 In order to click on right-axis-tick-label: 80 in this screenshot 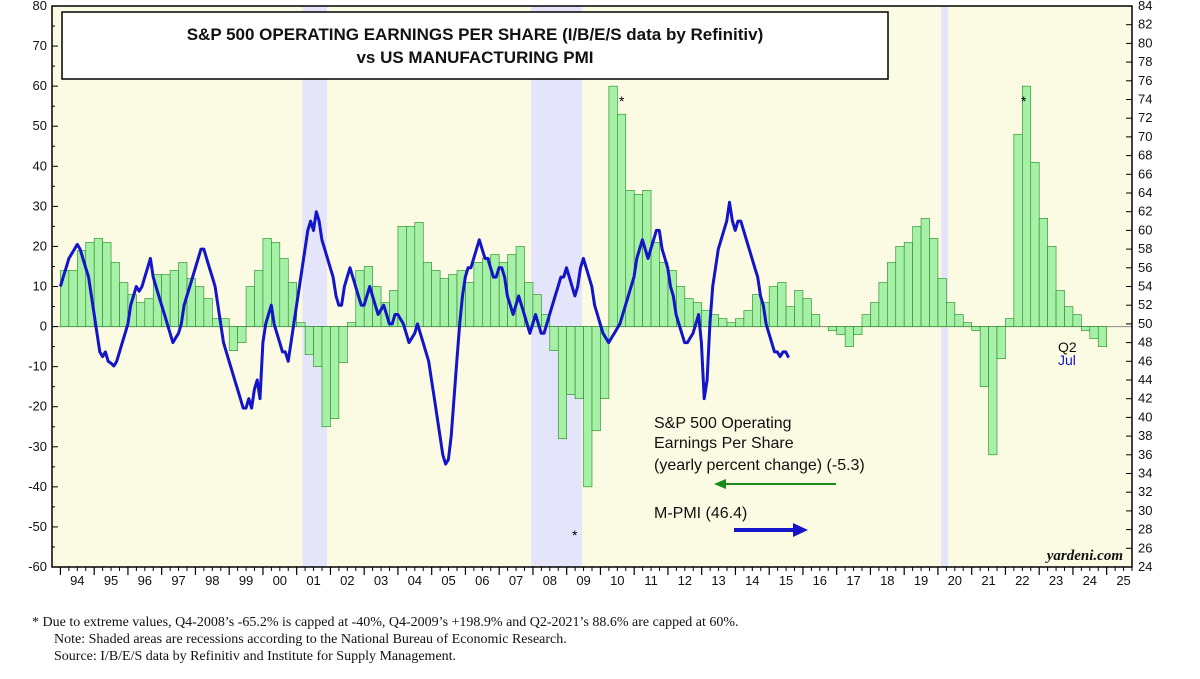, I will do `click(1145, 42)`.